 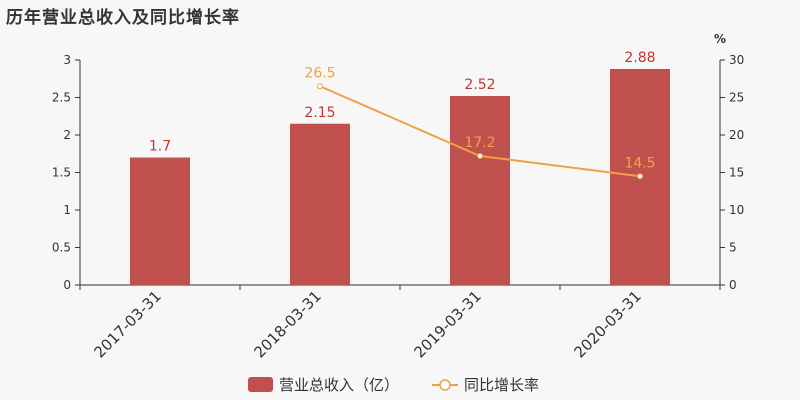 I want to click on legend: 营业总收入（亿） 同比增长率, so click(x=393, y=385).